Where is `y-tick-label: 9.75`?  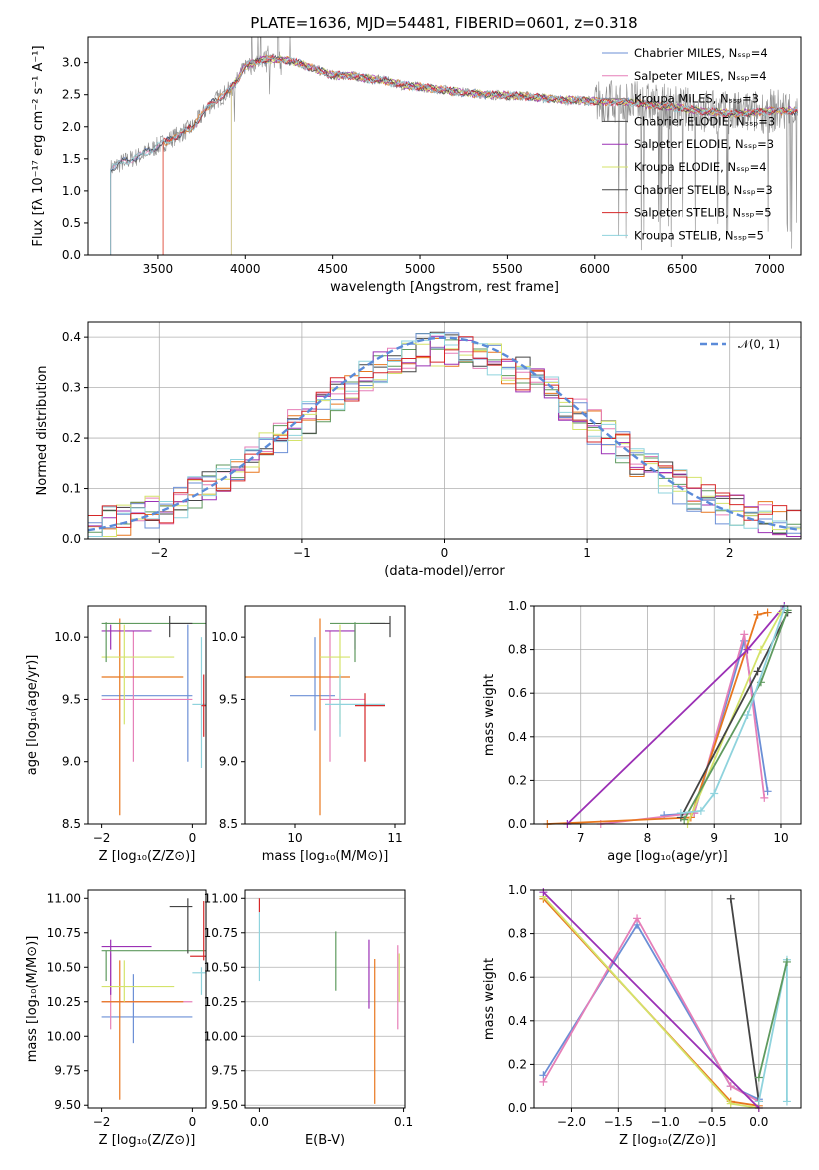 y-tick-label: 9.75 is located at coordinates (224, 1071).